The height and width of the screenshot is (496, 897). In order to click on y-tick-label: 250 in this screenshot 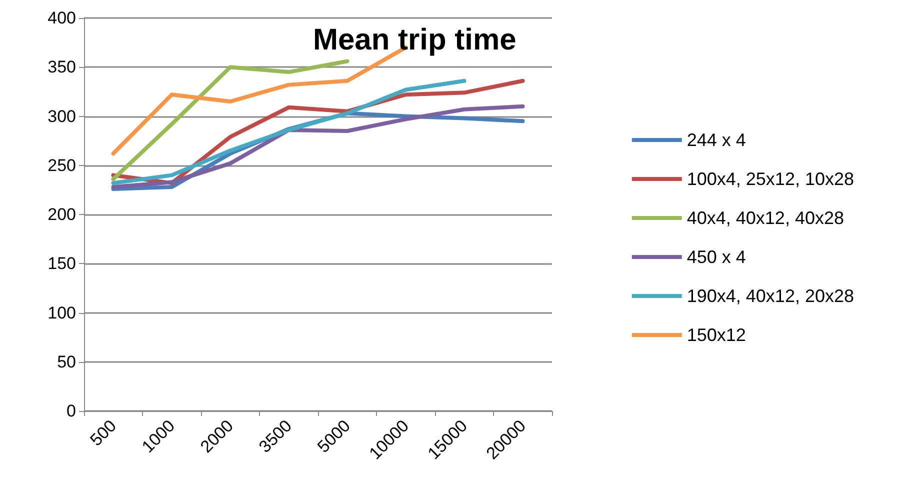, I will do `click(62, 165)`.